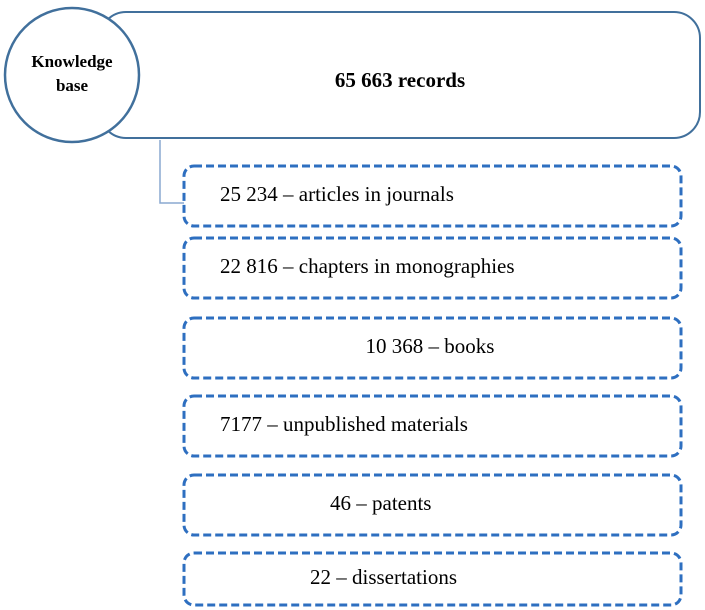 The width and height of the screenshot is (705, 610). I want to click on item-label: 7177 – unpublished materials, so click(344, 424).